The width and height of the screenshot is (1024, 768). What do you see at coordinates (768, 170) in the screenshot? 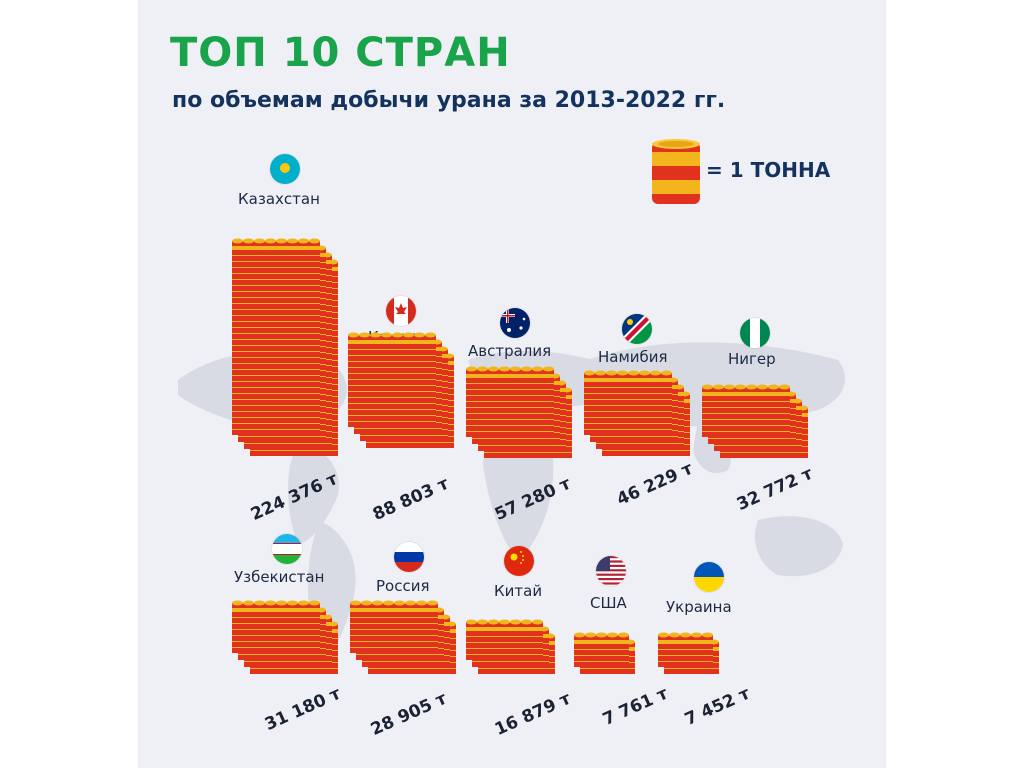
I see `legend-text: = 1 ТОННА` at bounding box center [768, 170].